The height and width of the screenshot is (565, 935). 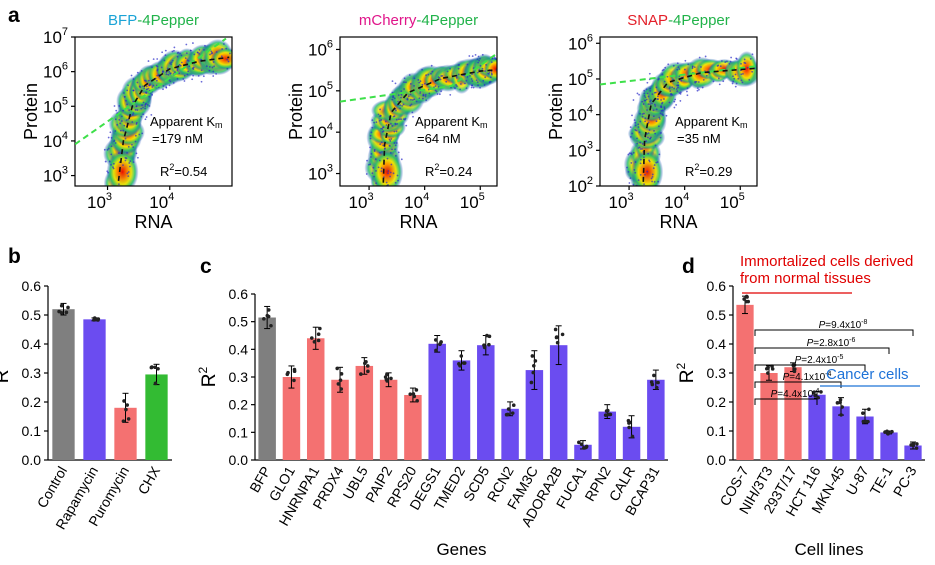 What do you see at coordinates (315, 399) in the screenshot?
I see `bar-c-bar-hnrnpa1` at bounding box center [315, 399].